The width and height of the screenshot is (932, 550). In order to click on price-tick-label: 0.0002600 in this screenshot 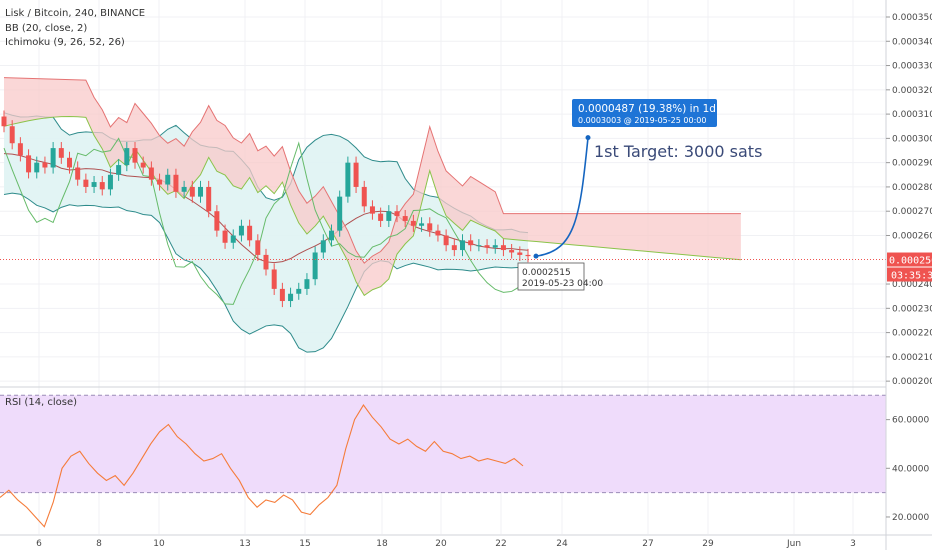, I will do `click(912, 236)`.